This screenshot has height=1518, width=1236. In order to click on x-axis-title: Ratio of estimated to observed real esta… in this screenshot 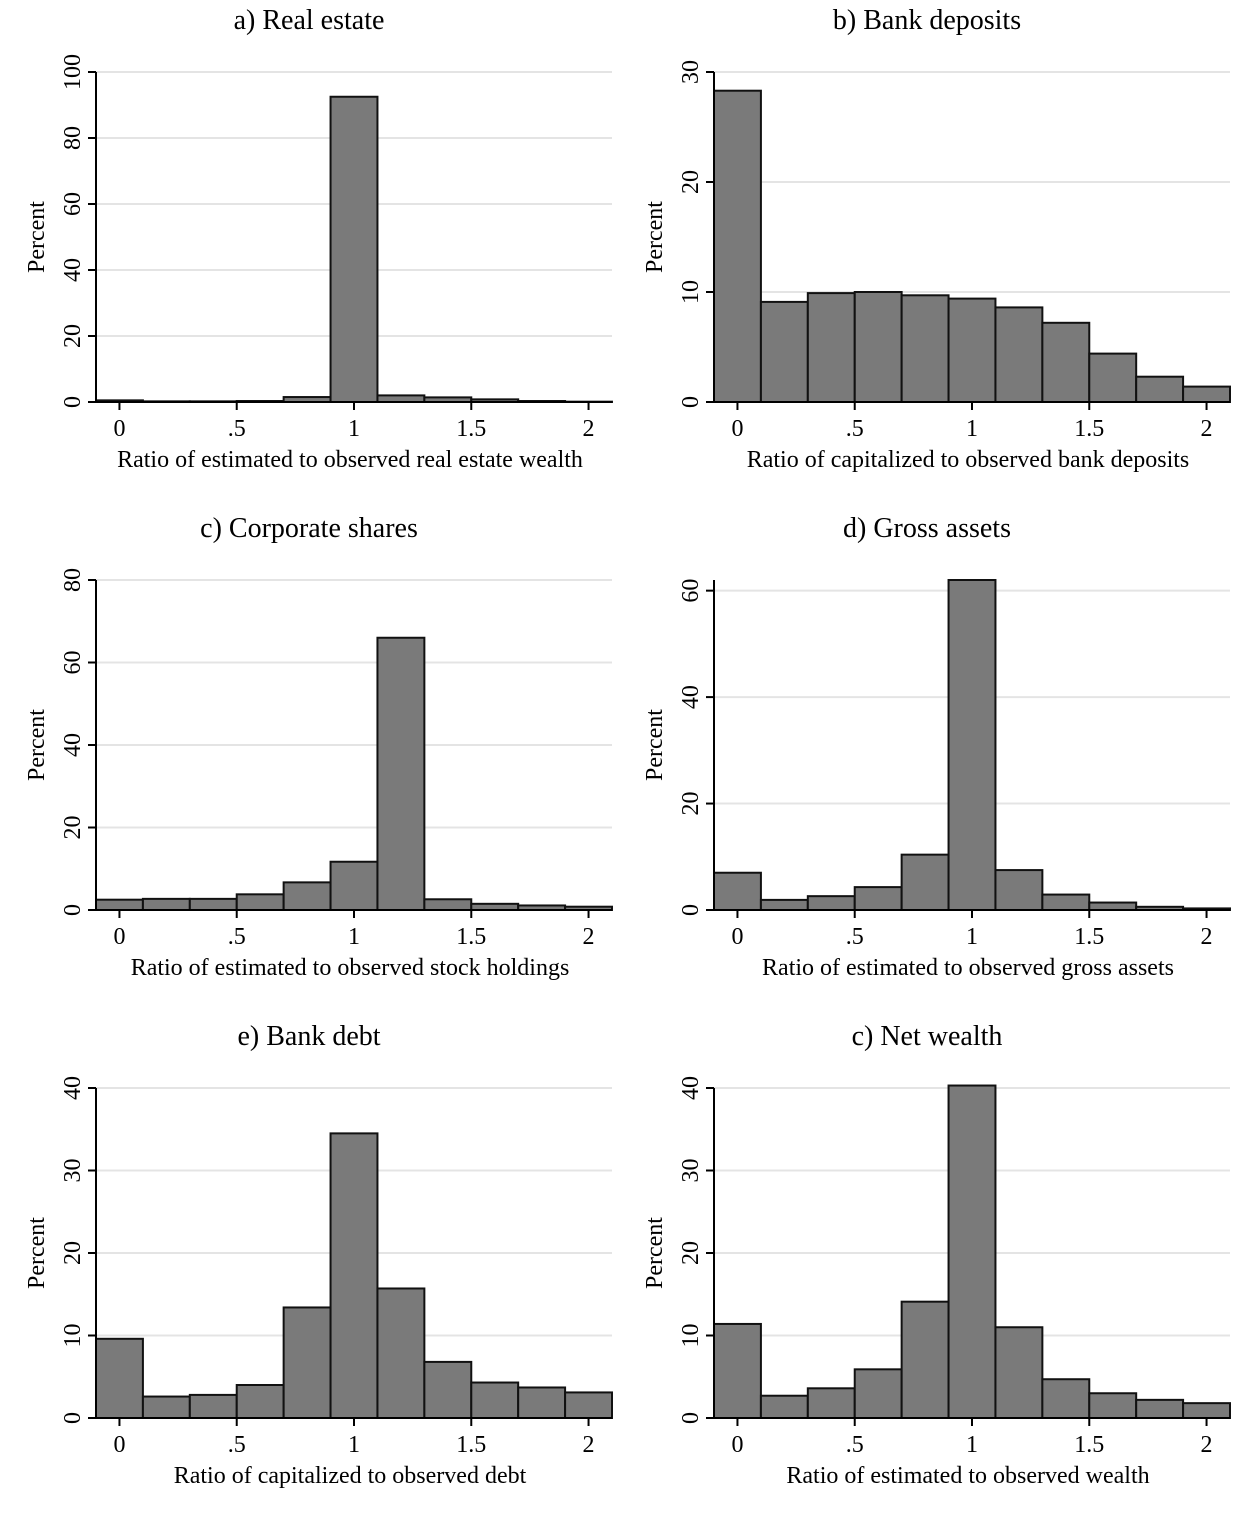, I will do `click(350, 460)`.